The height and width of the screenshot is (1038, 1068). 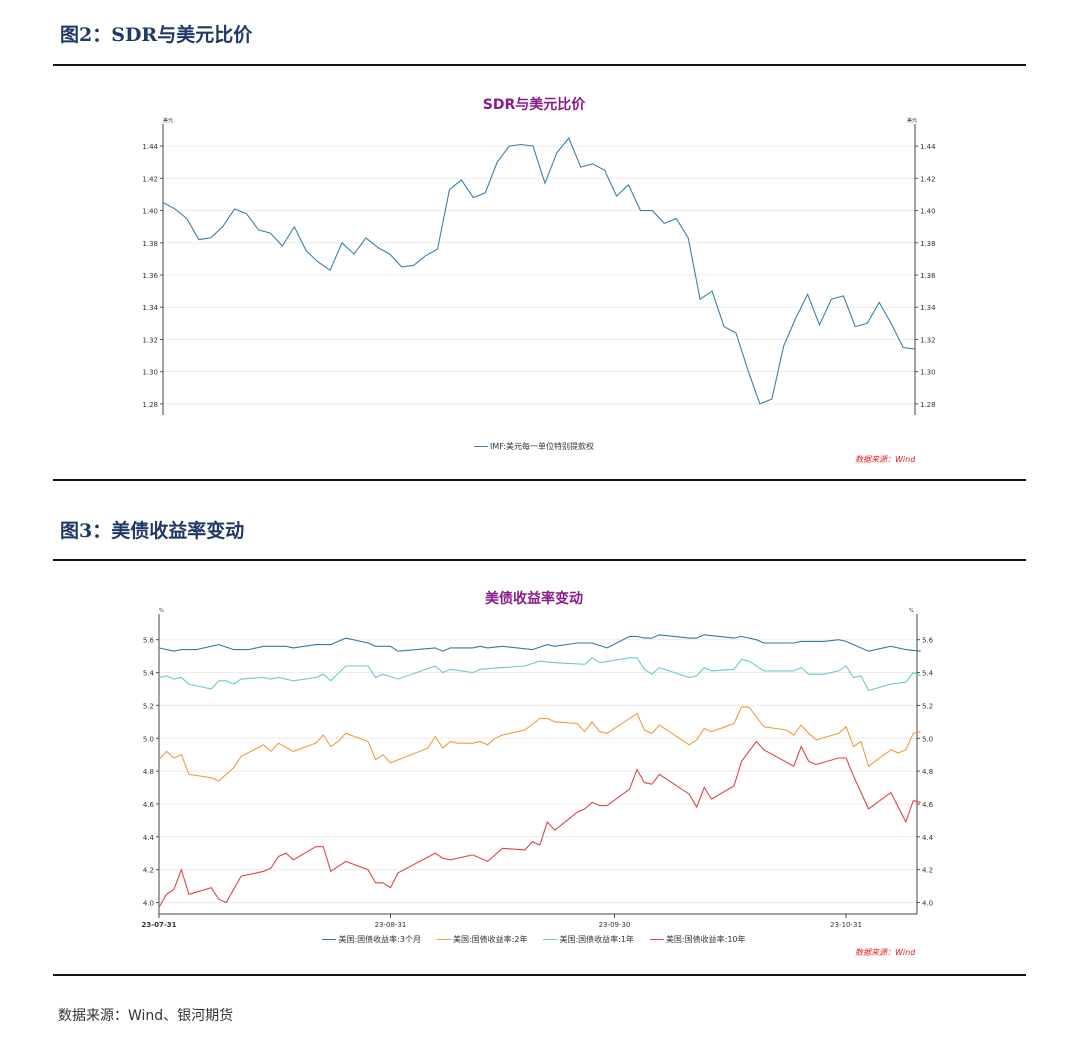 What do you see at coordinates (928, 308) in the screenshot?
I see `y-tick-label-right: 1.34` at bounding box center [928, 308].